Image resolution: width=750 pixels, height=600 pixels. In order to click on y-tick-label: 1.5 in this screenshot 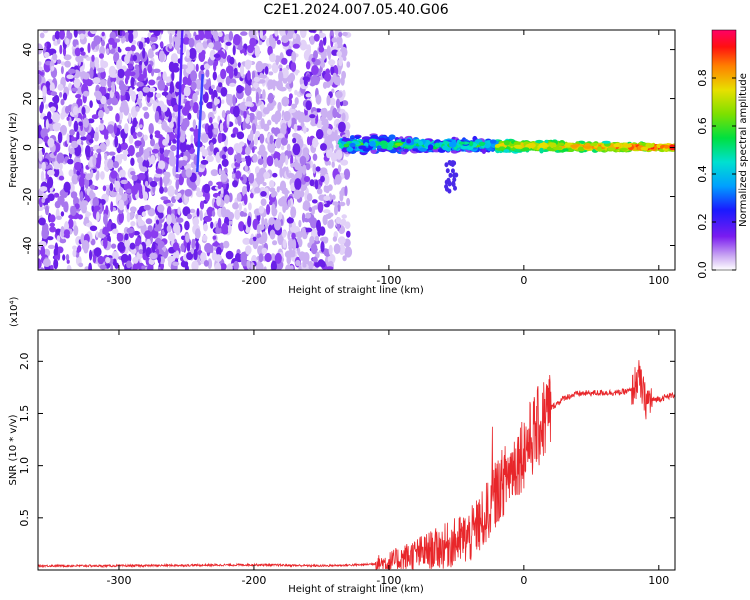, I will do `click(24, 414)`.